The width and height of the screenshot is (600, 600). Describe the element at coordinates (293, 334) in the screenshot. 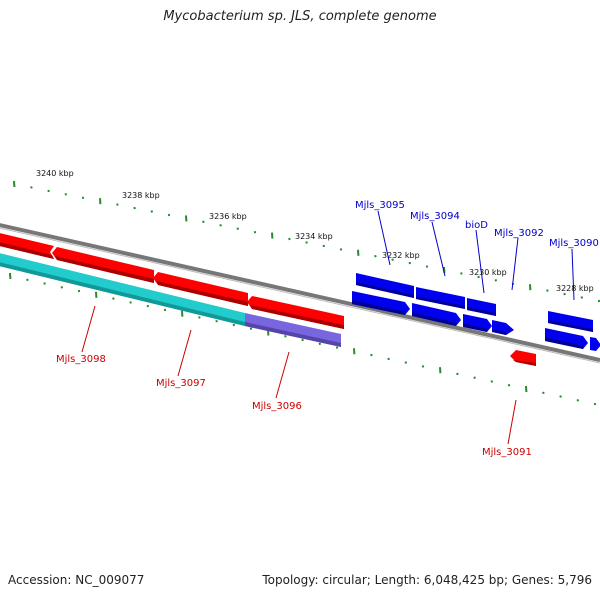

I see `purple-feature-shade` at that location.